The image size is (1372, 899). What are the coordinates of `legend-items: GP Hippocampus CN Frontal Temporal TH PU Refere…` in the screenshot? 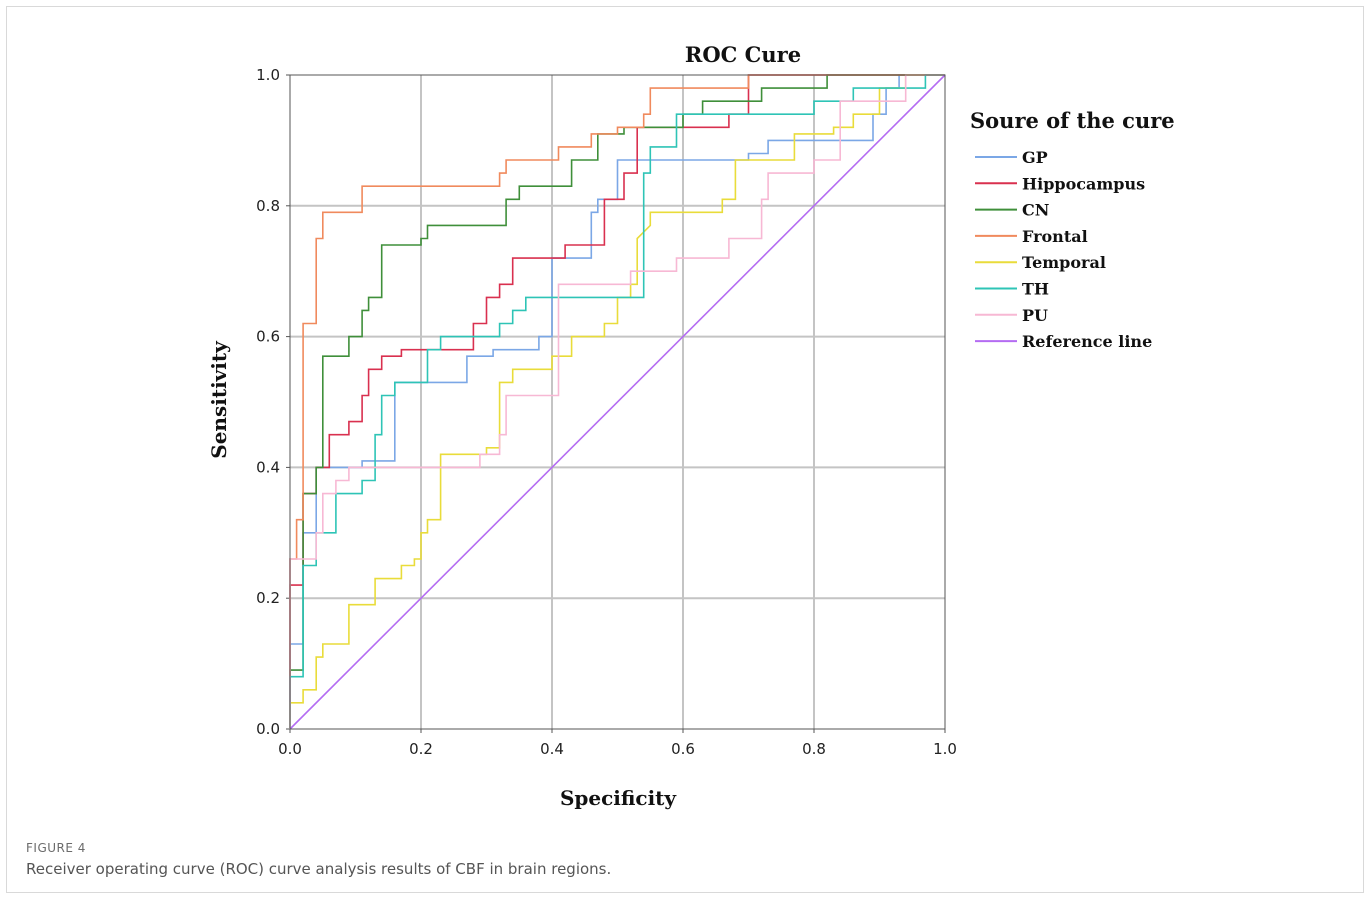 It's located at (1063, 249).